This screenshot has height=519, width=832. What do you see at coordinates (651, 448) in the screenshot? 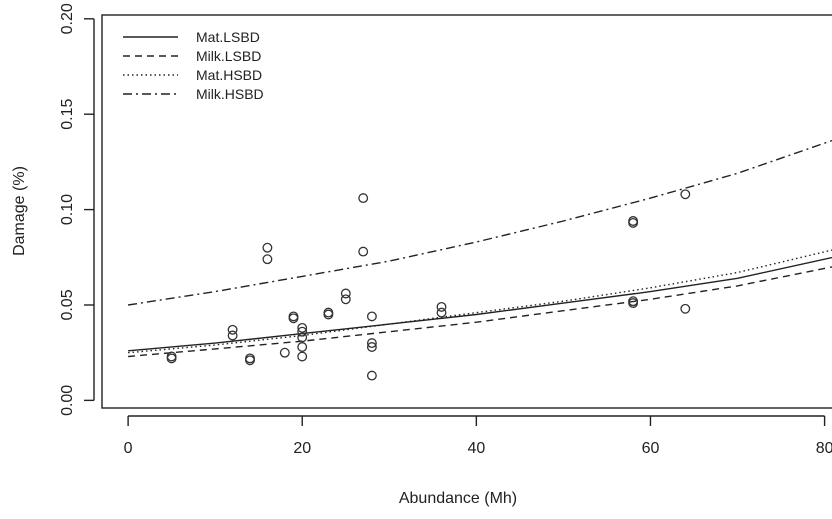
I see `x-tick-label: 60` at bounding box center [651, 448].